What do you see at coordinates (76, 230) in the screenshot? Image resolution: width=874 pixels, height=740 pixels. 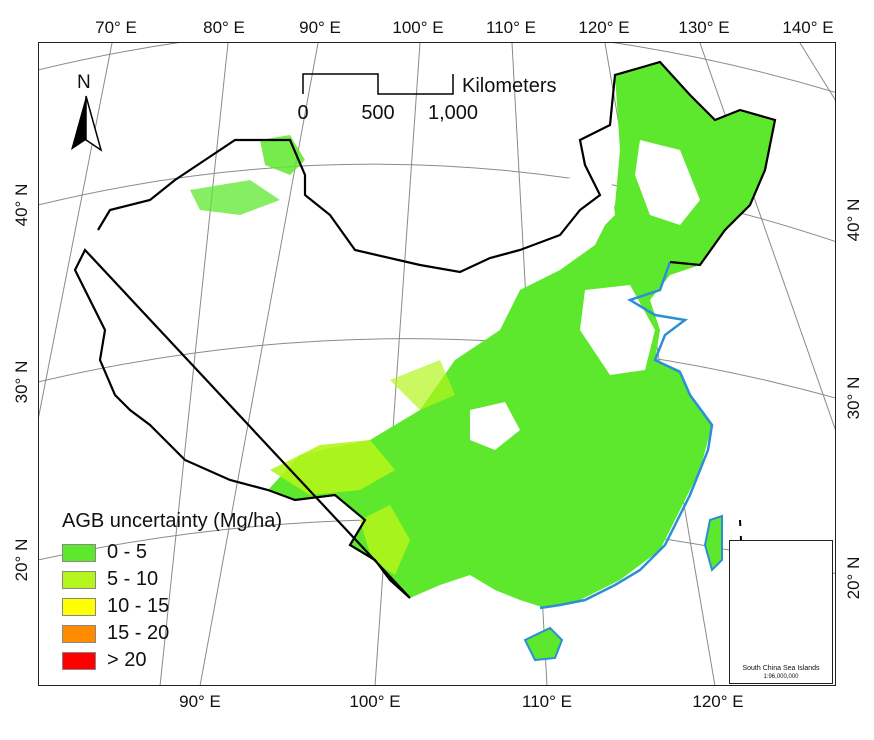 I see `longitude-70-line` at bounding box center [76, 230].